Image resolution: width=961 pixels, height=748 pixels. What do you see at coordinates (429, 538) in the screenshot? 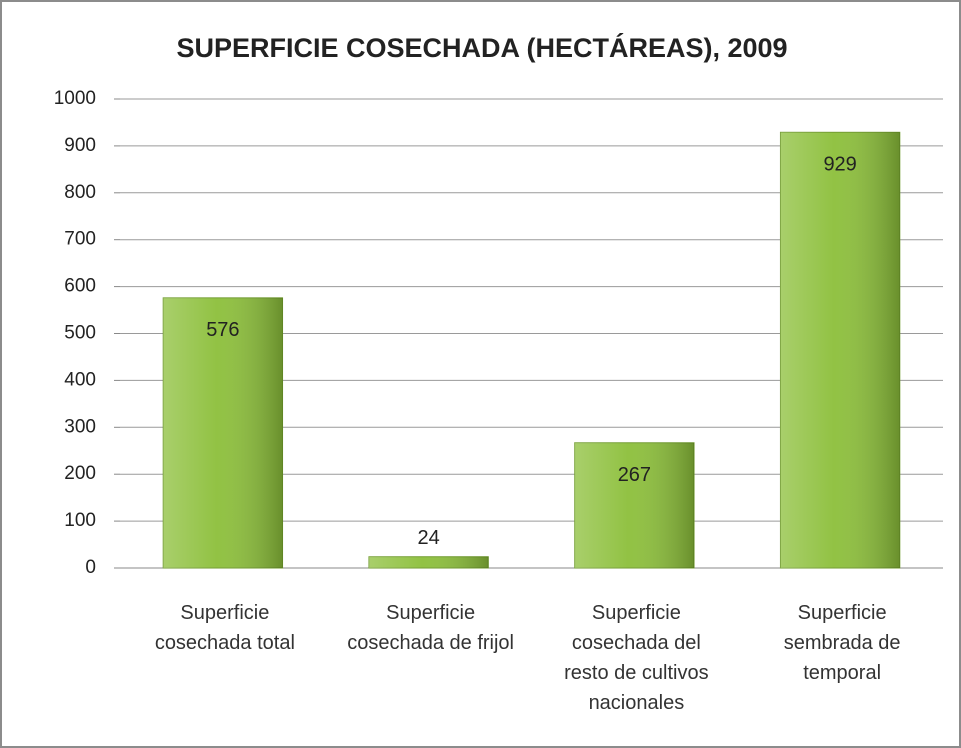
I see `value-label: 24` at bounding box center [429, 538].